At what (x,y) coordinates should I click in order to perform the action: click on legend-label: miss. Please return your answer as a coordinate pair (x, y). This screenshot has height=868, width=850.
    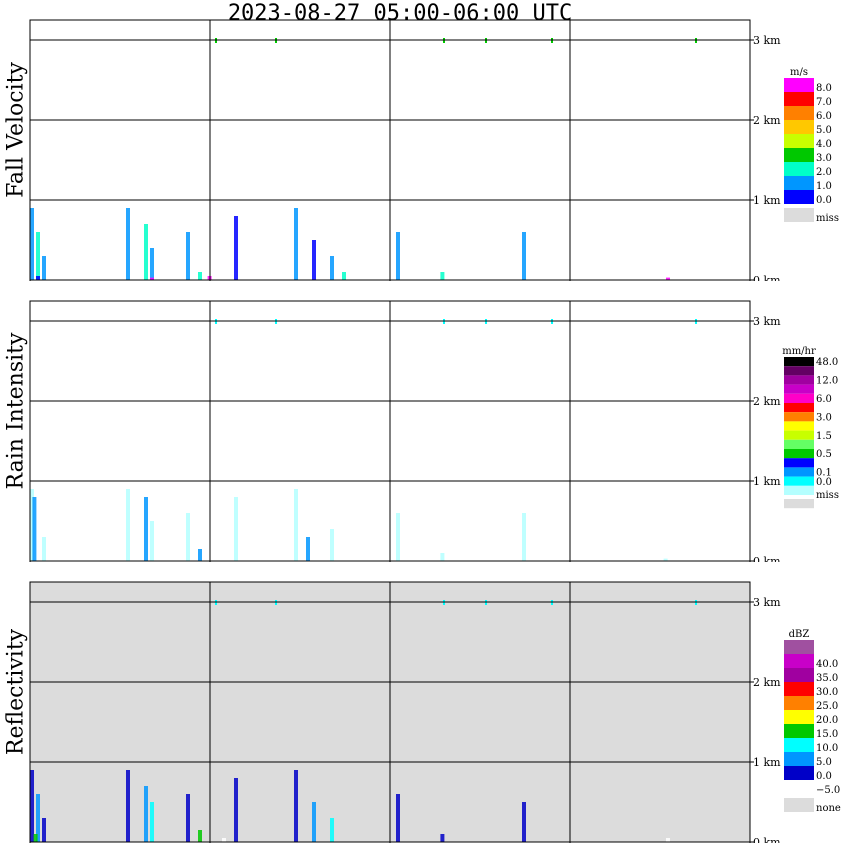
    Looking at the image, I should click on (827, 218).